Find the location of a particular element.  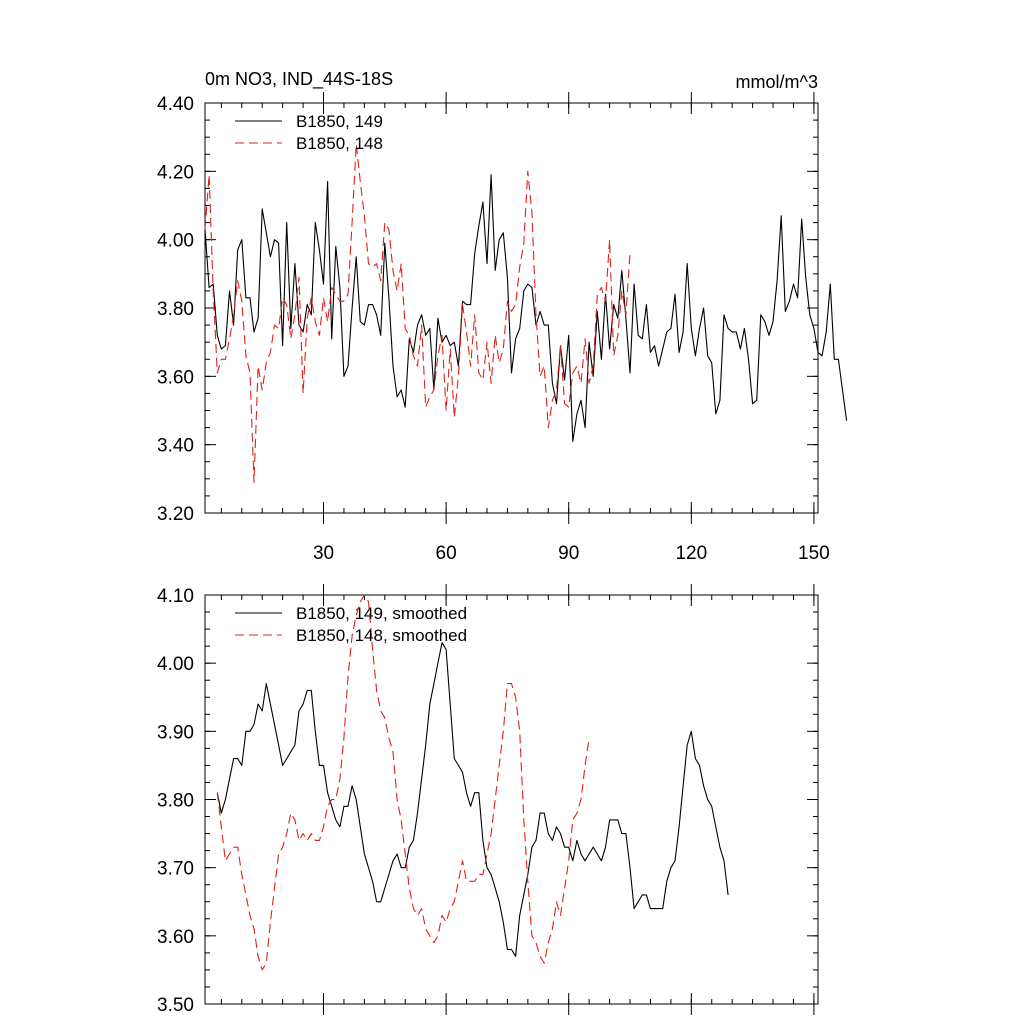

x-tick-label: 60 is located at coordinates (446, 553).